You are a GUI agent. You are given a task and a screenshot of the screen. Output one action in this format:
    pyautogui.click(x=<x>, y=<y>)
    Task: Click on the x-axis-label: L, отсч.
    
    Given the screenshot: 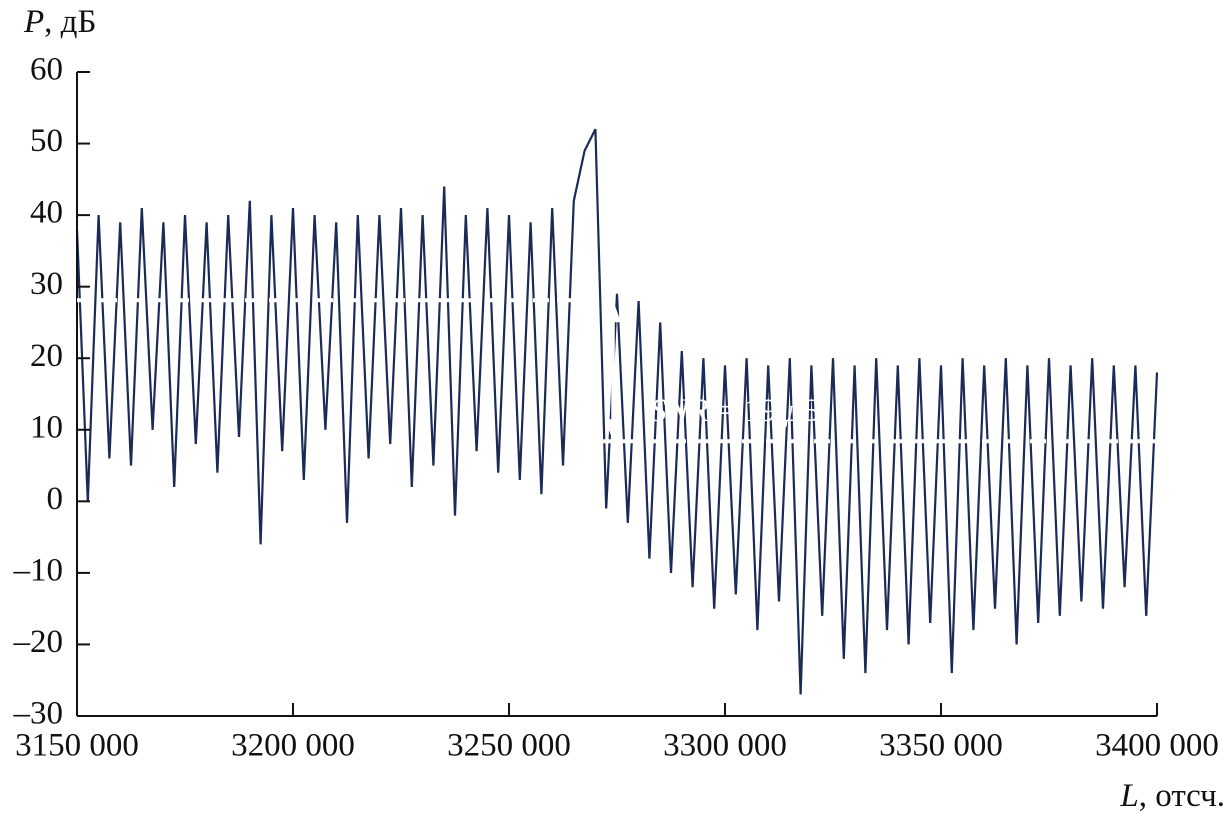 What is the action you would take?
    pyautogui.click(x=1172, y=796)
    